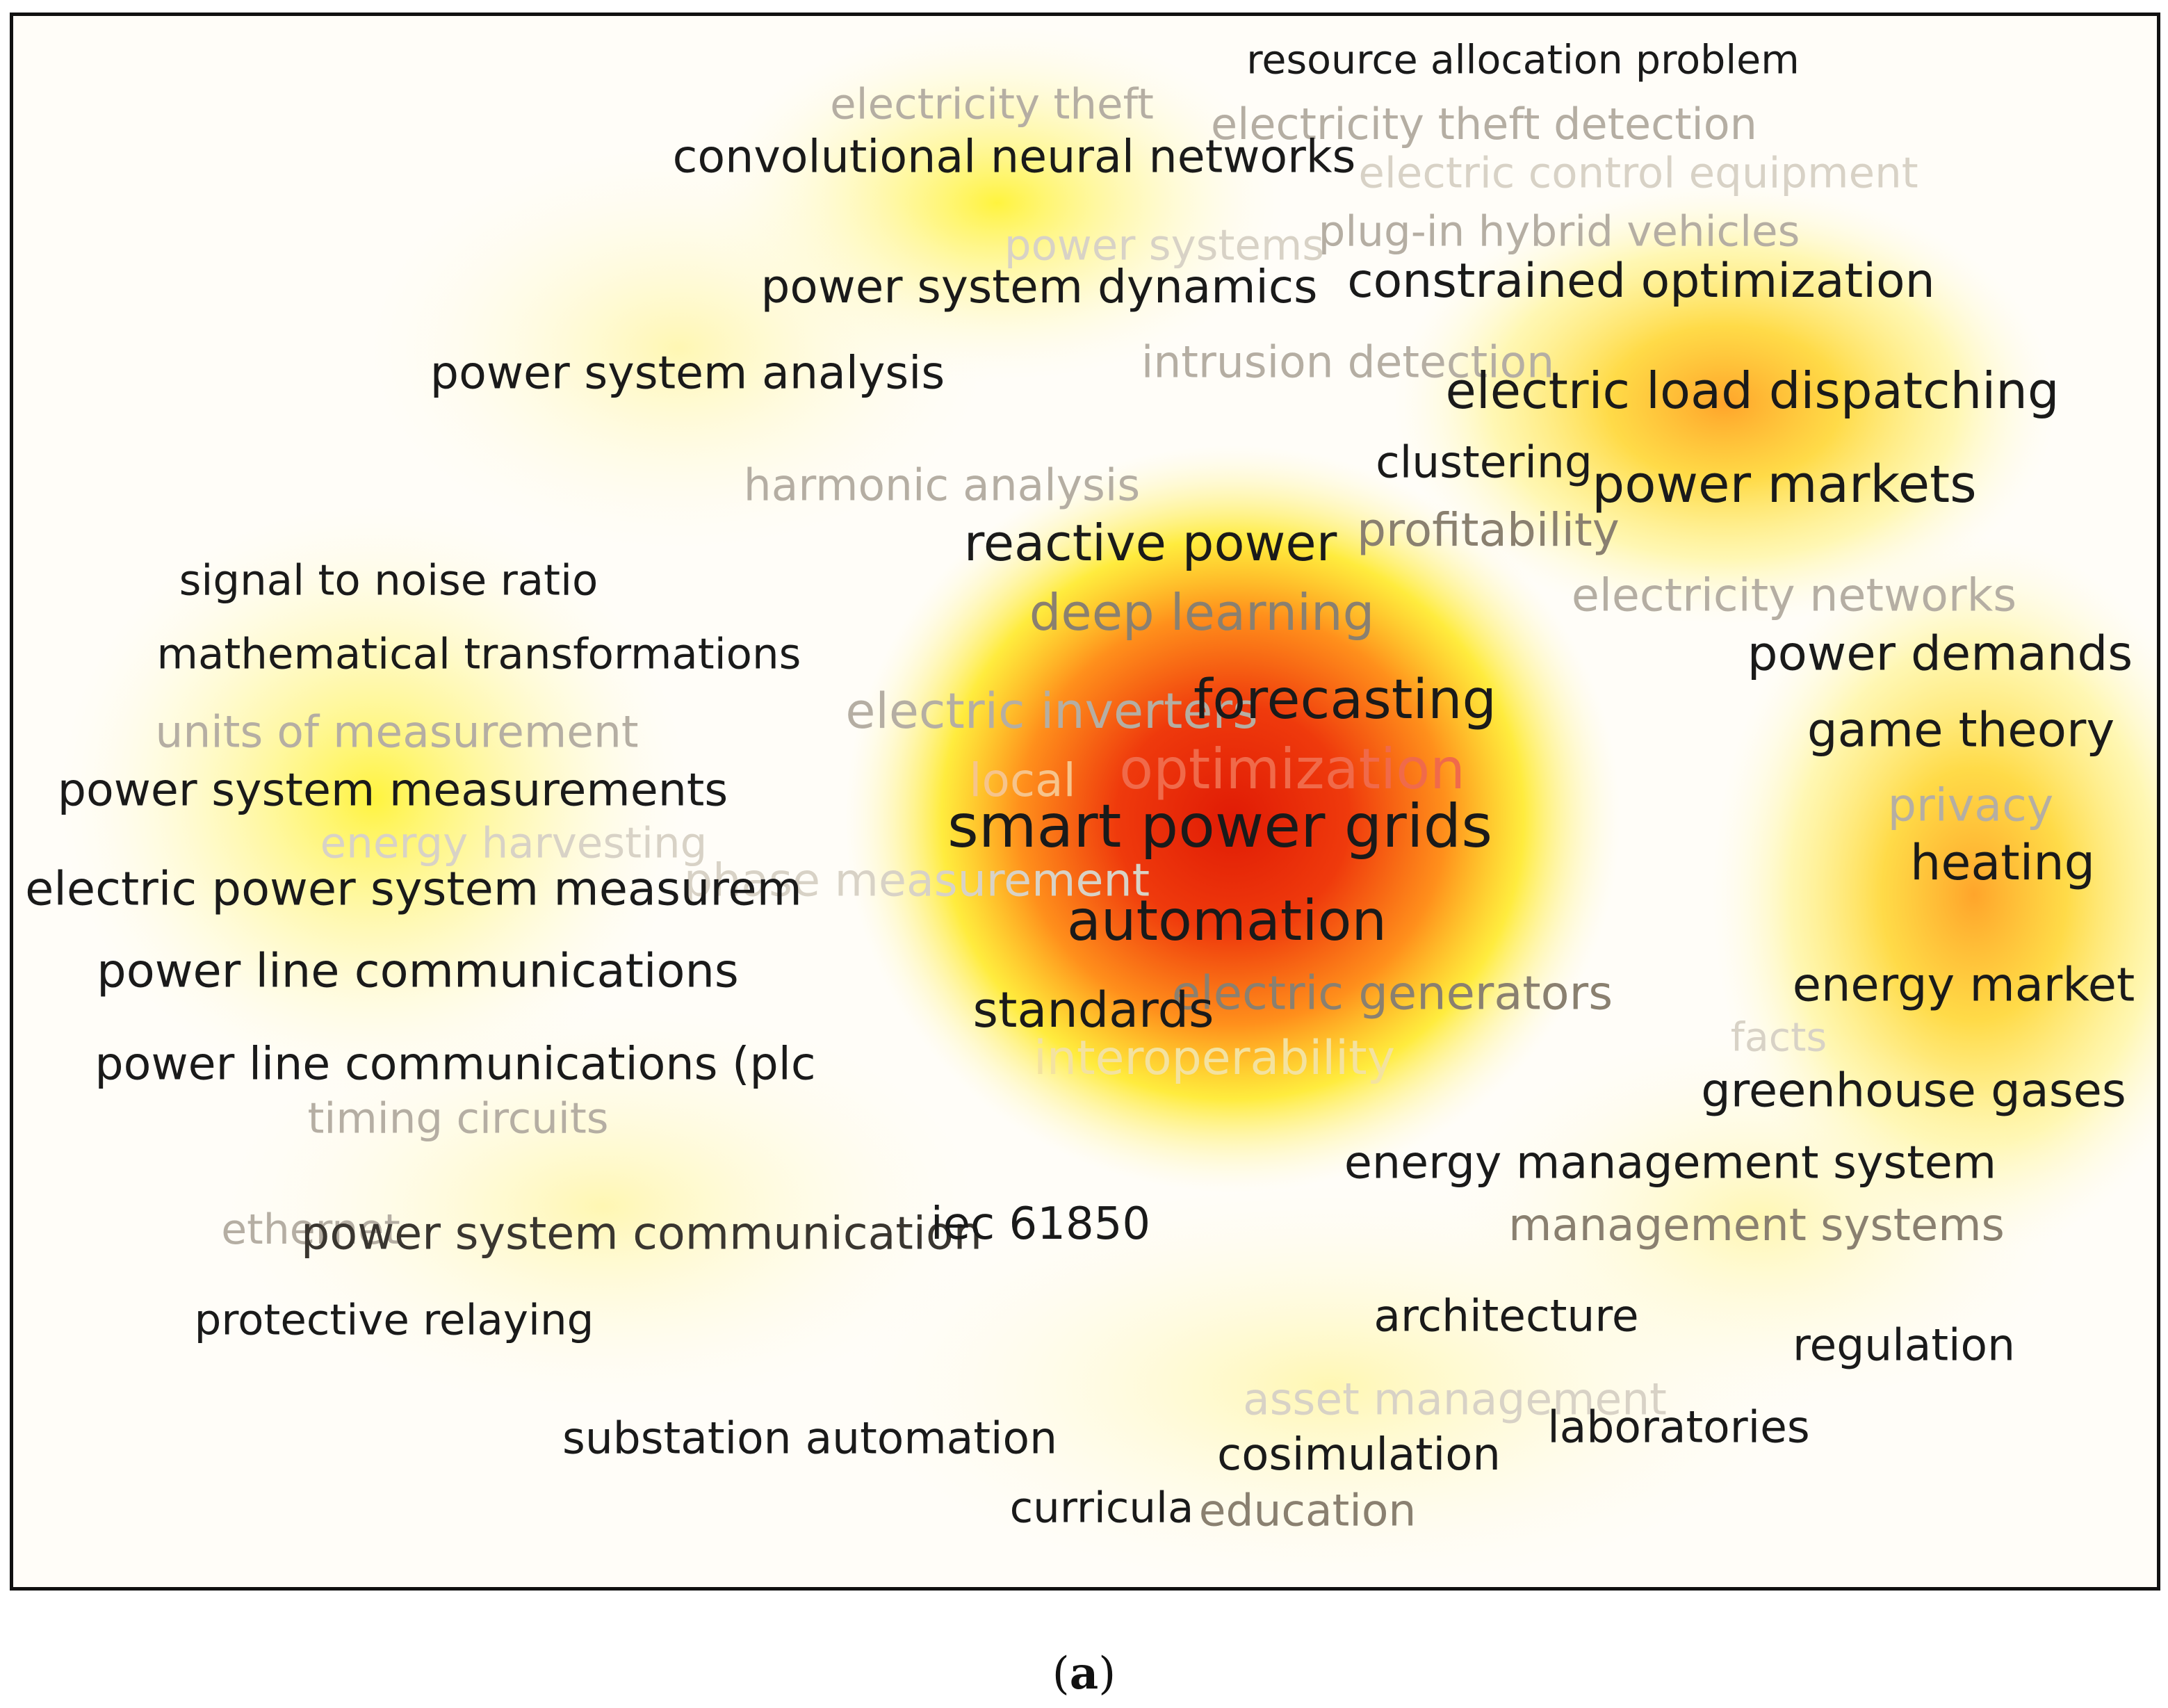  I want to click on keyword-power-demands: power demands, so click(1940, 654).